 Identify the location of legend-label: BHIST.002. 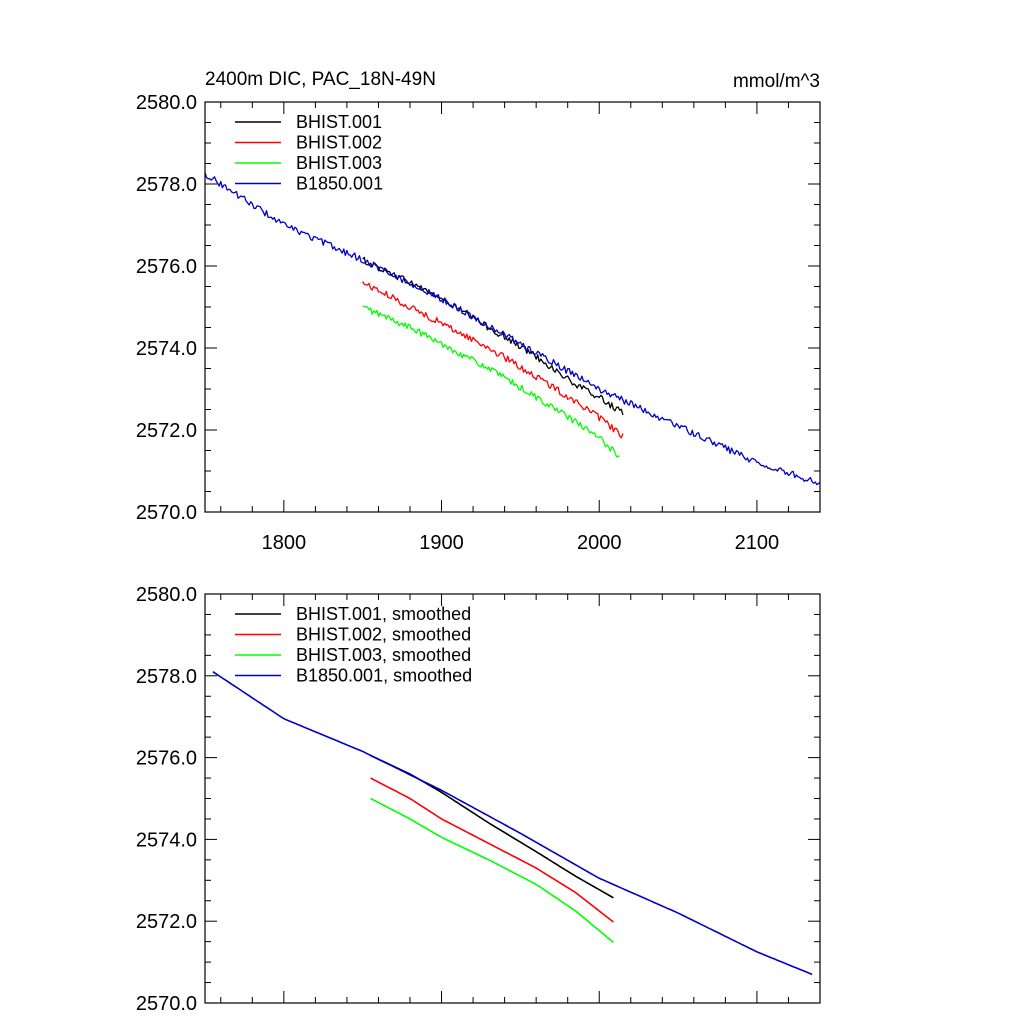
(339, 143).